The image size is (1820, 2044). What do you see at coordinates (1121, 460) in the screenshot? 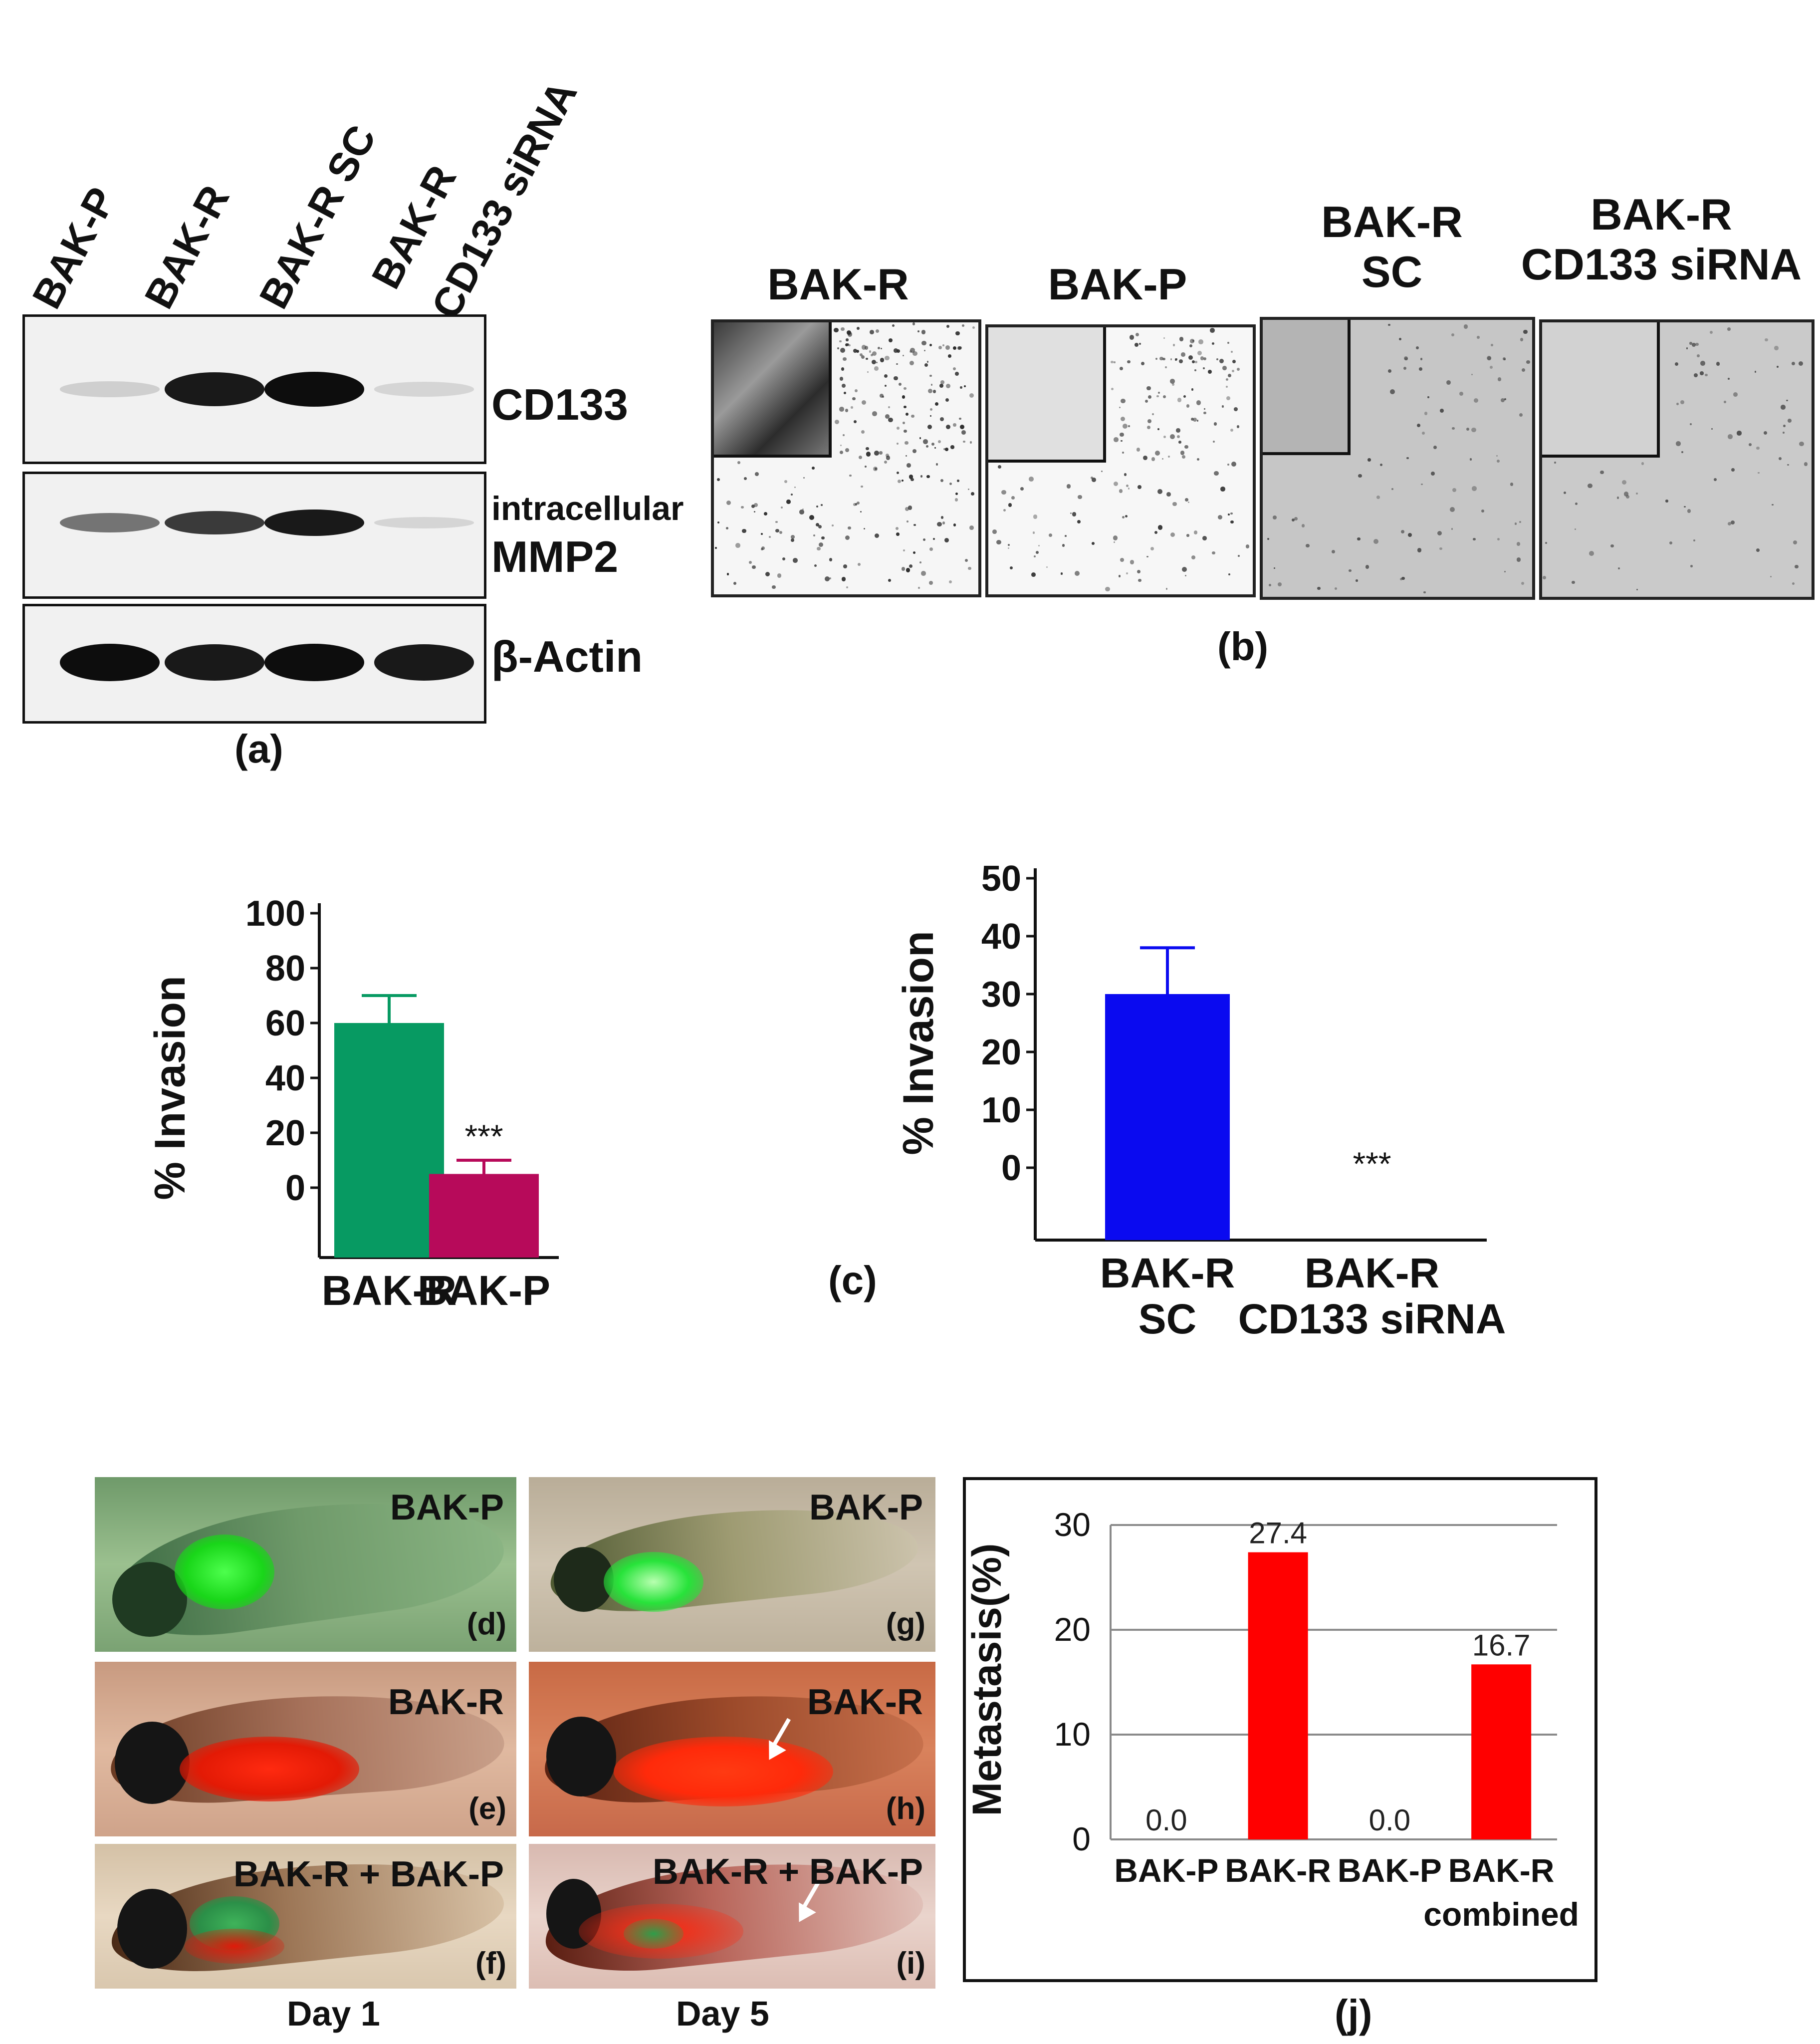
I see `micrograph-bak-p` at bounding box center [1121, 460].